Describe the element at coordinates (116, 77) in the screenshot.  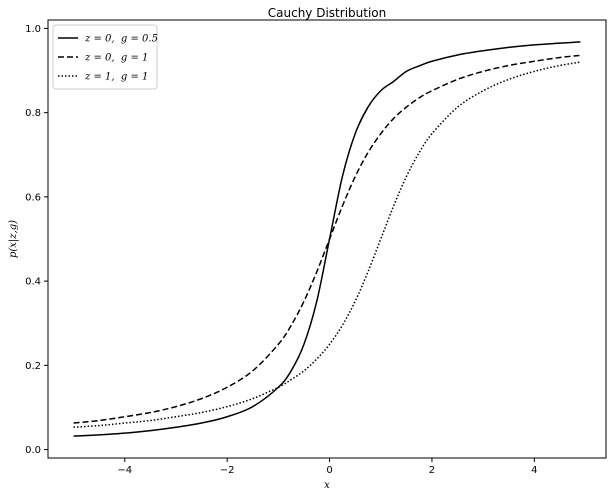
I see `legend-label-3: z = 1, g = 1` at that location.